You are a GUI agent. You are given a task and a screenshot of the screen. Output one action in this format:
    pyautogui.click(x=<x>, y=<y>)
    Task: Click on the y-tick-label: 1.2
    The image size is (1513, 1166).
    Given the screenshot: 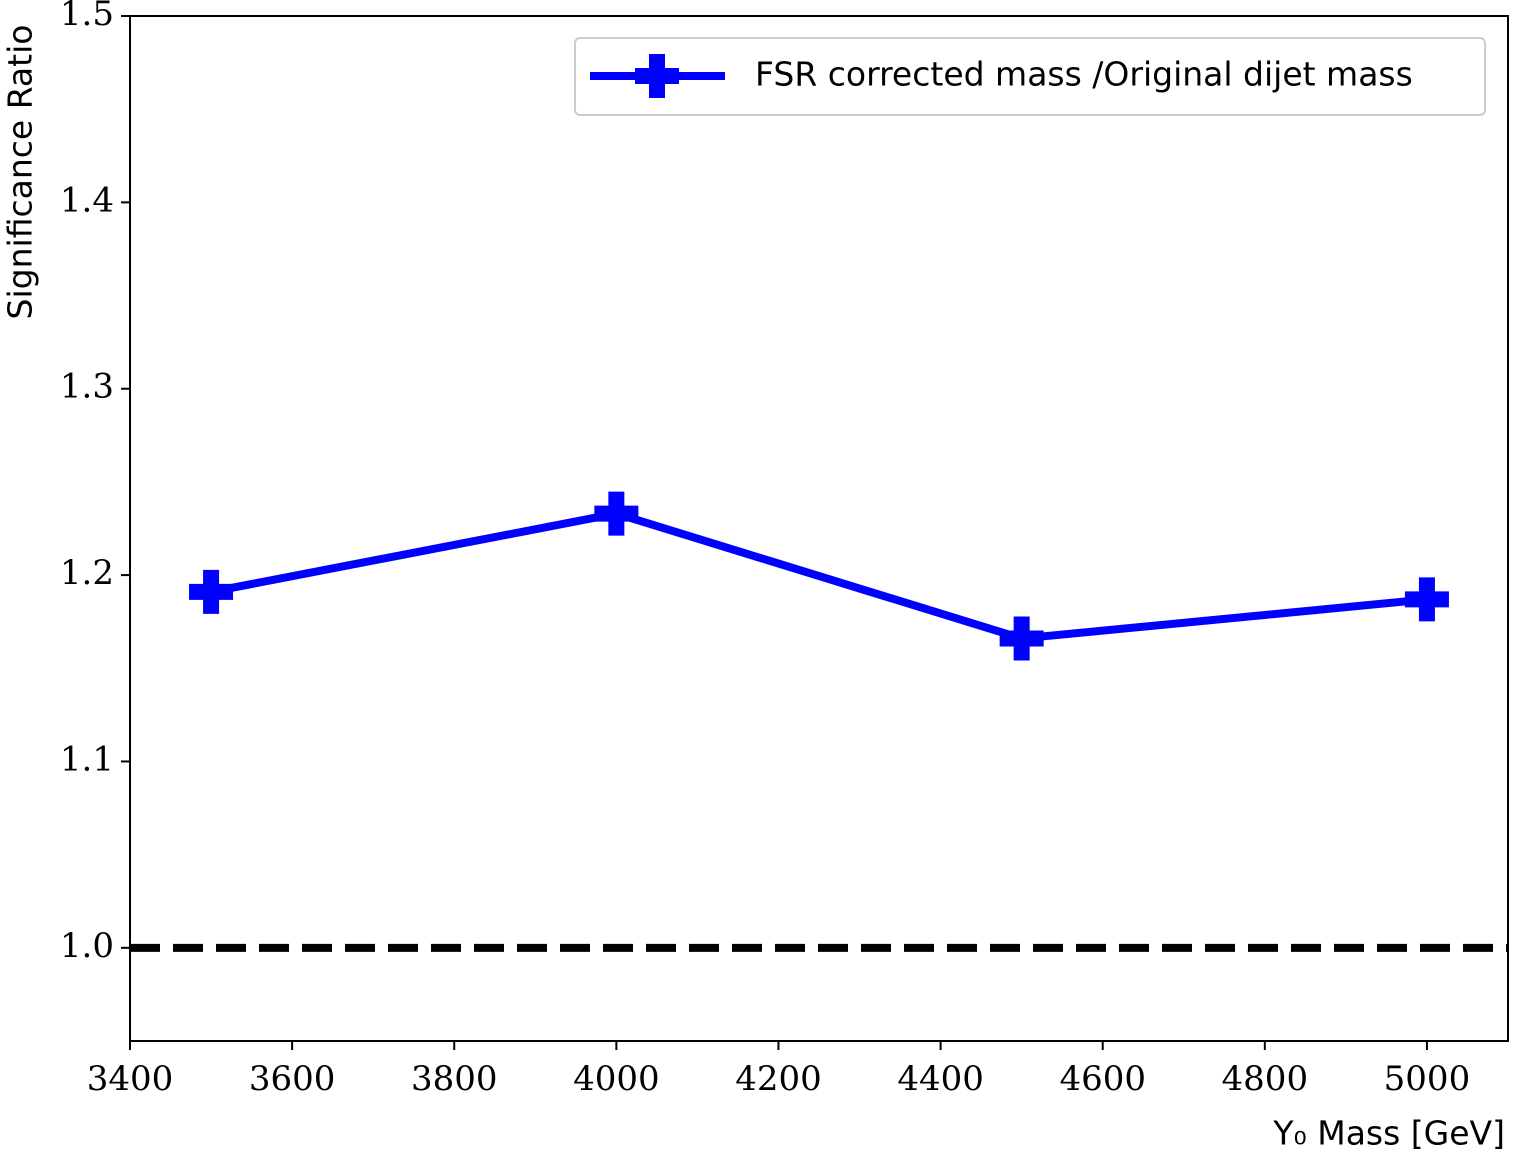 What is the action you would take?
    pyautogui.click(x=87, y=573)
    